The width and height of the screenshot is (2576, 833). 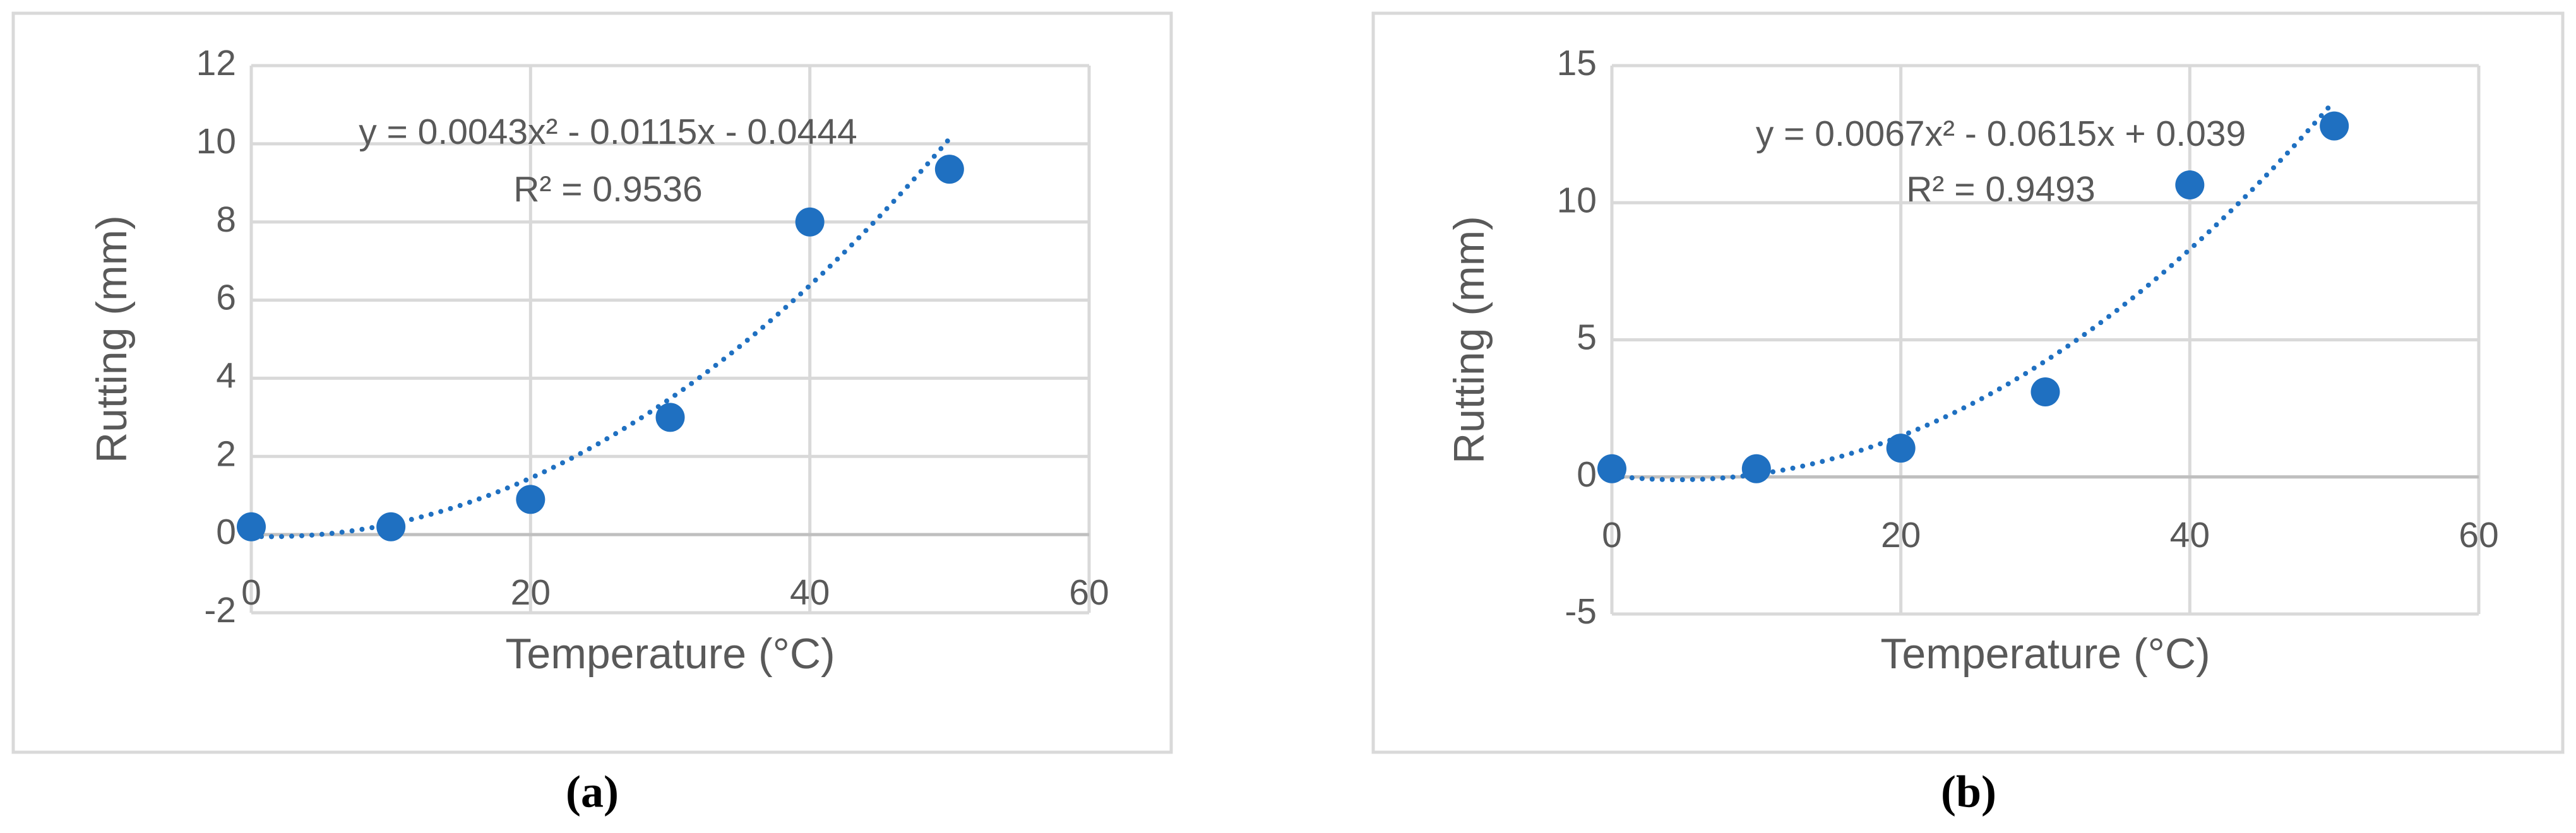 What do you see at coordinates (1581, 612) in the screenshot?
I see `y-tick-label: -5` at bounding box center [1581, 612].